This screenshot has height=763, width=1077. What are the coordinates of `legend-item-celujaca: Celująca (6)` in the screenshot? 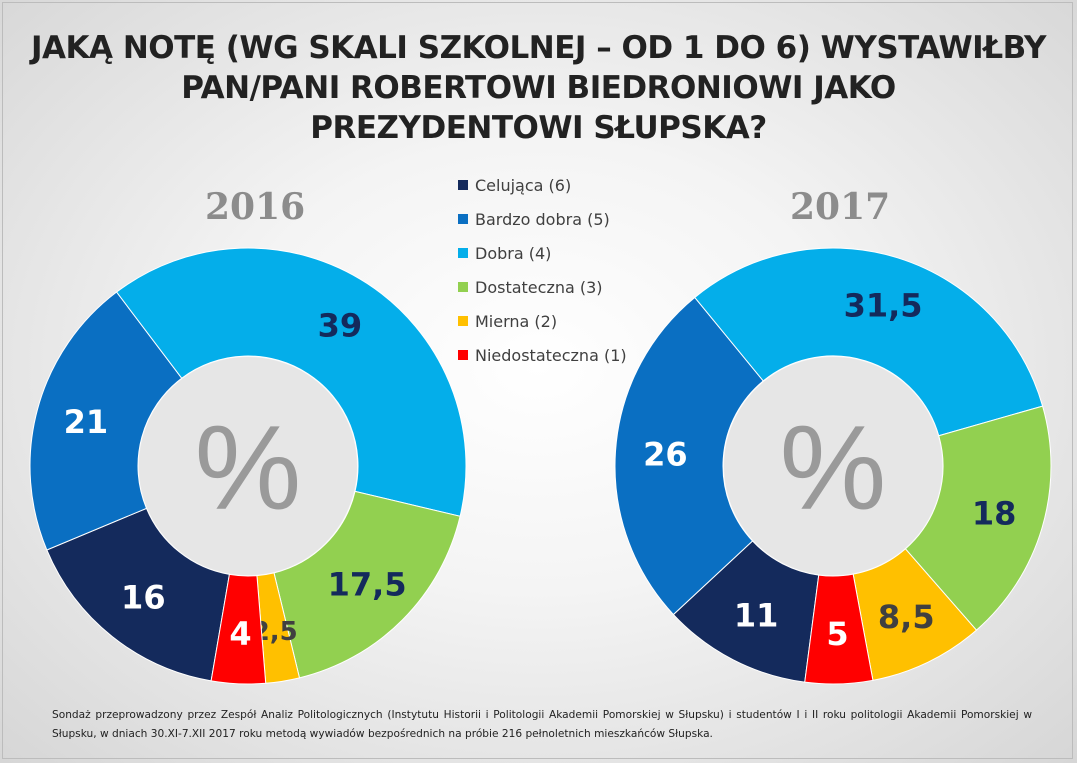 It's located at (542, 185).